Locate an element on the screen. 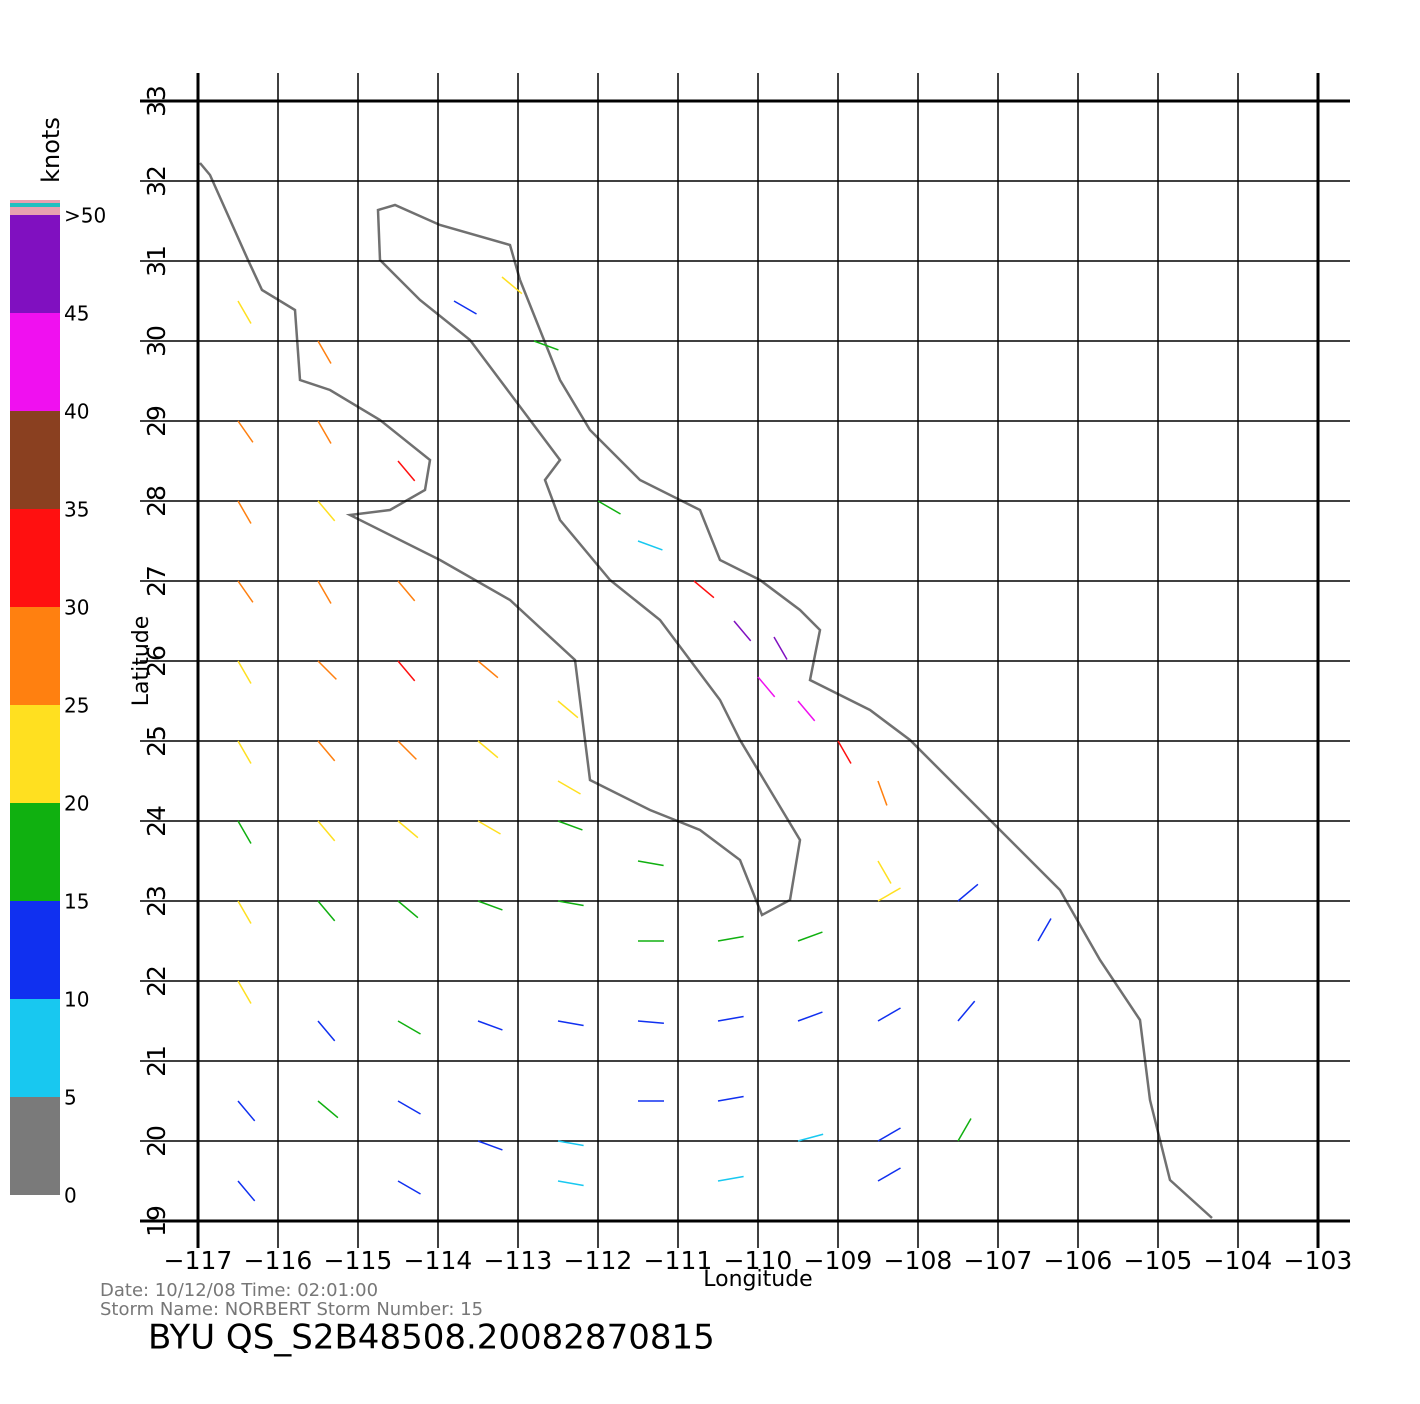 The height and width of the screenshot is (1404, 1420). colorbar-title: knots is located at coordinates (51, 150).